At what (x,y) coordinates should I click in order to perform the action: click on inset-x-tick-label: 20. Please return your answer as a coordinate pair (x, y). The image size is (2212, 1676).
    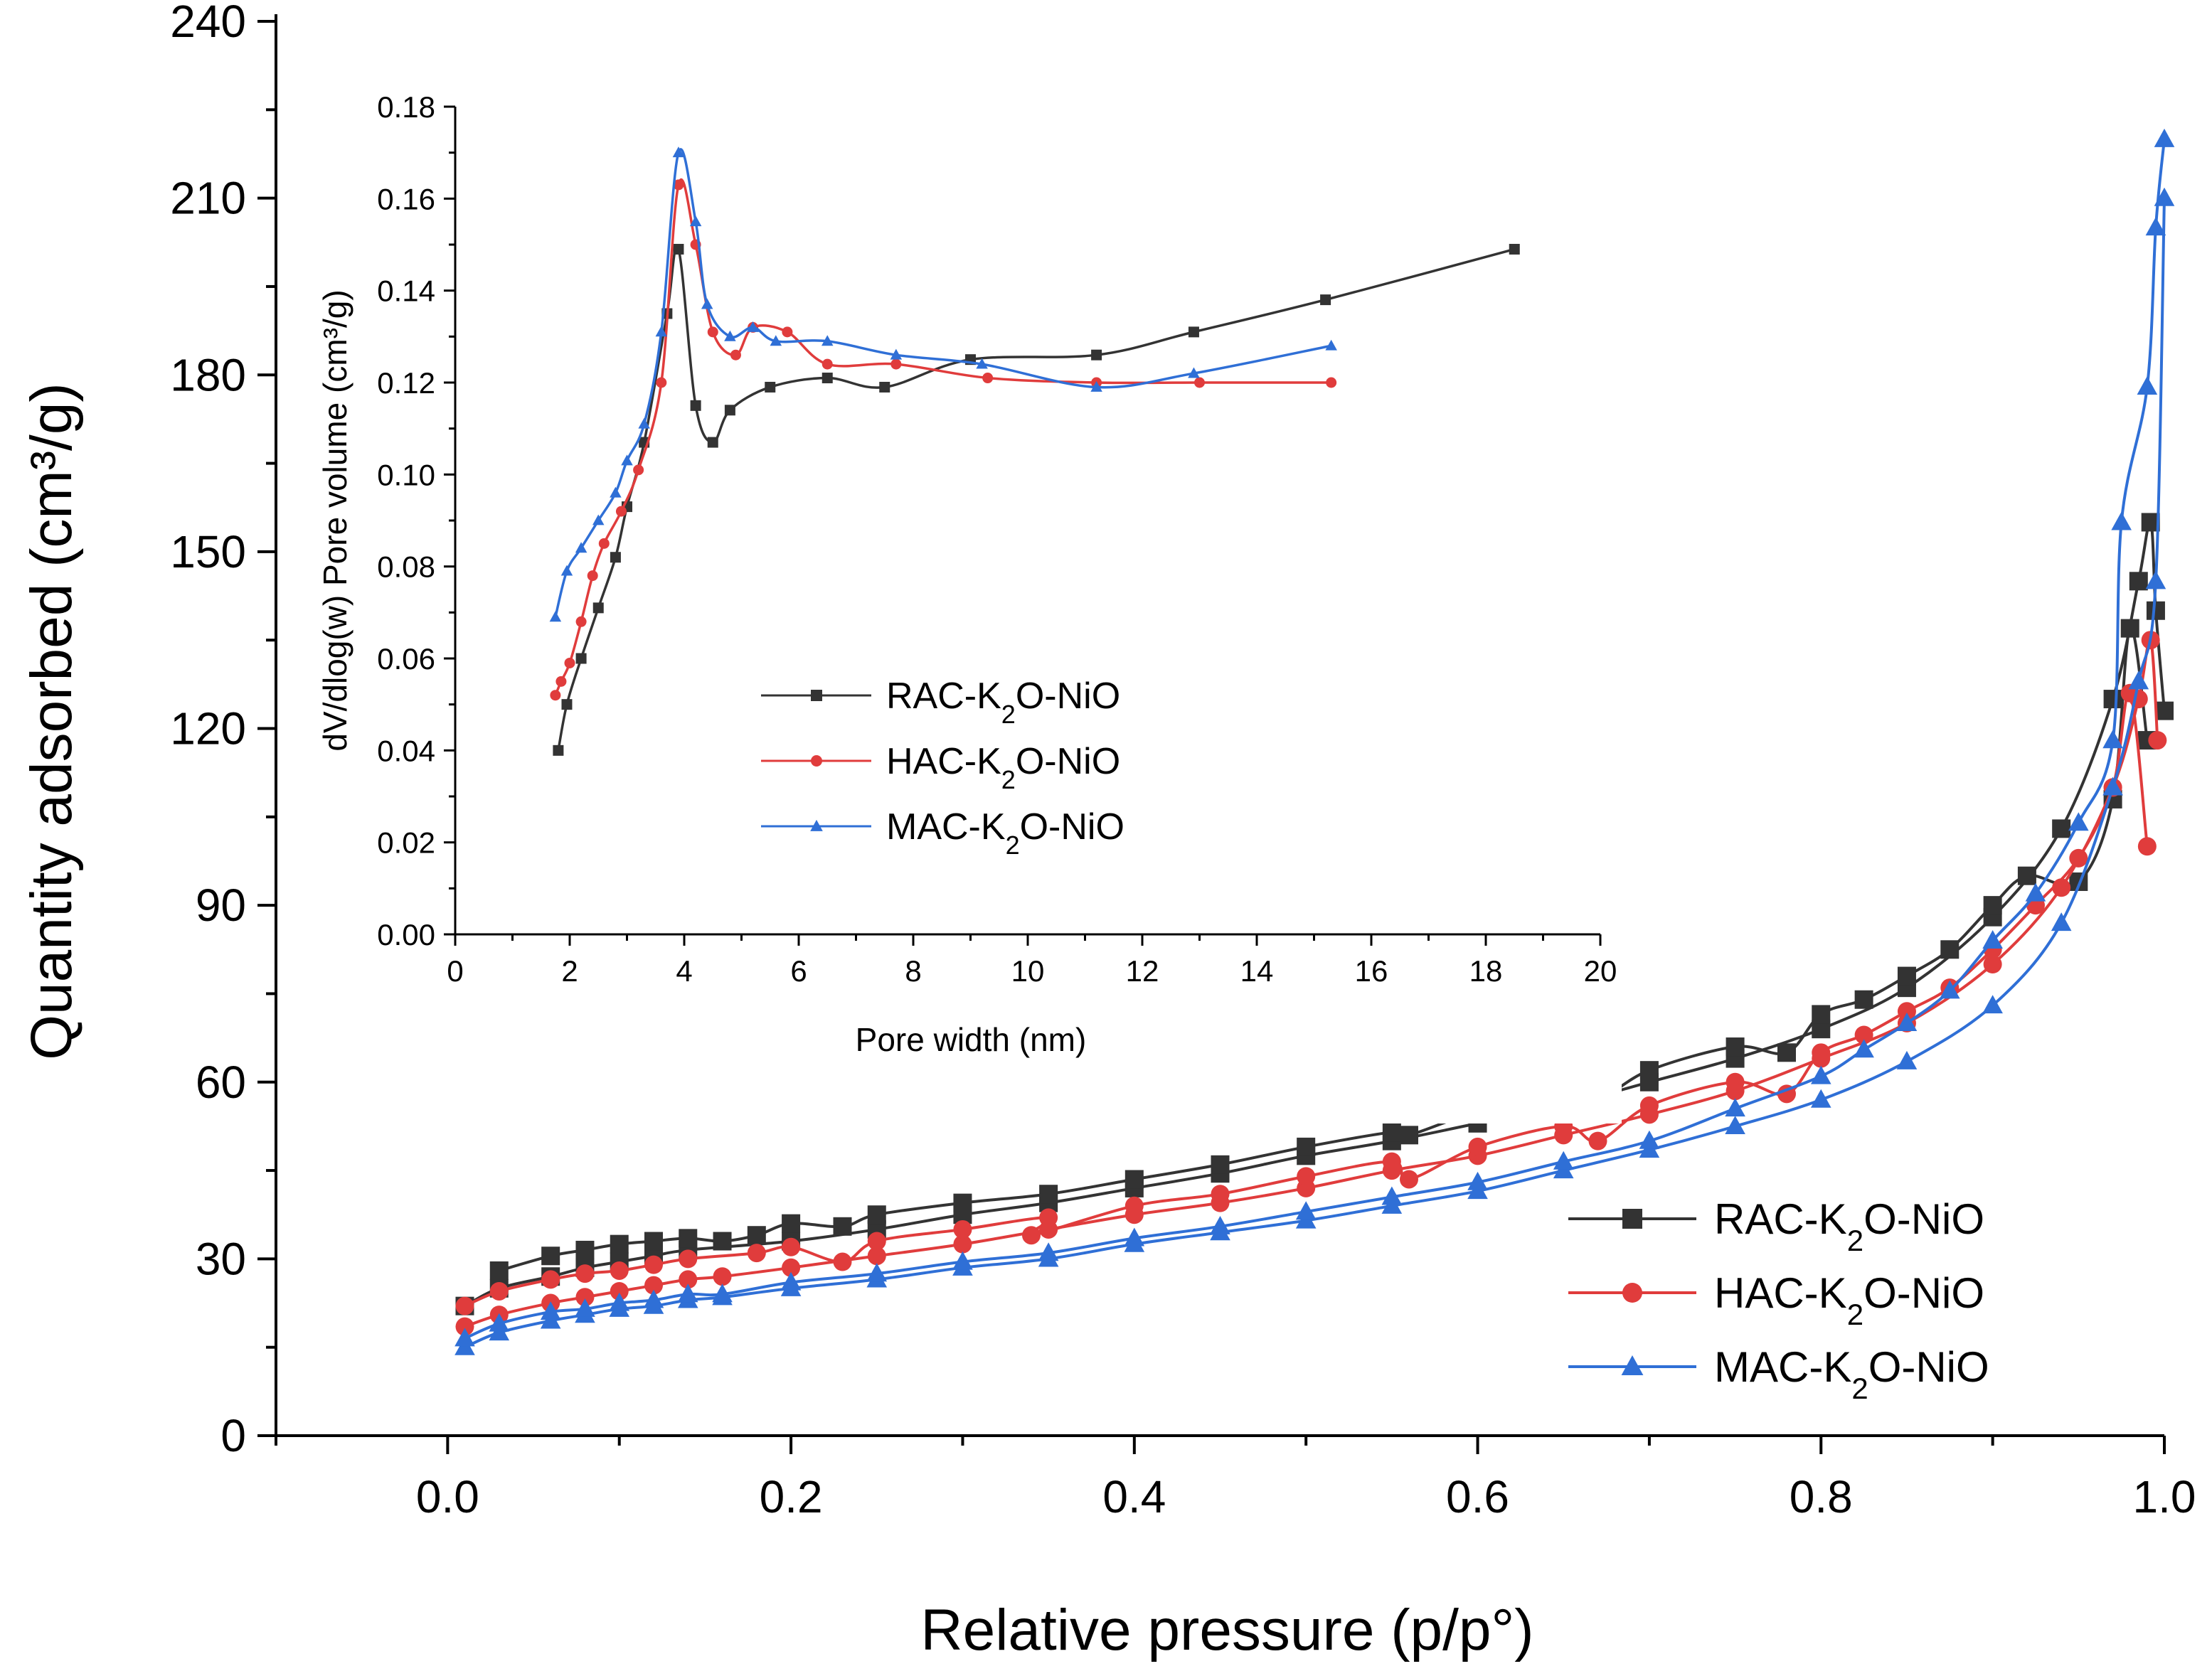
    Looking at the image, I should click on (1600, 971).